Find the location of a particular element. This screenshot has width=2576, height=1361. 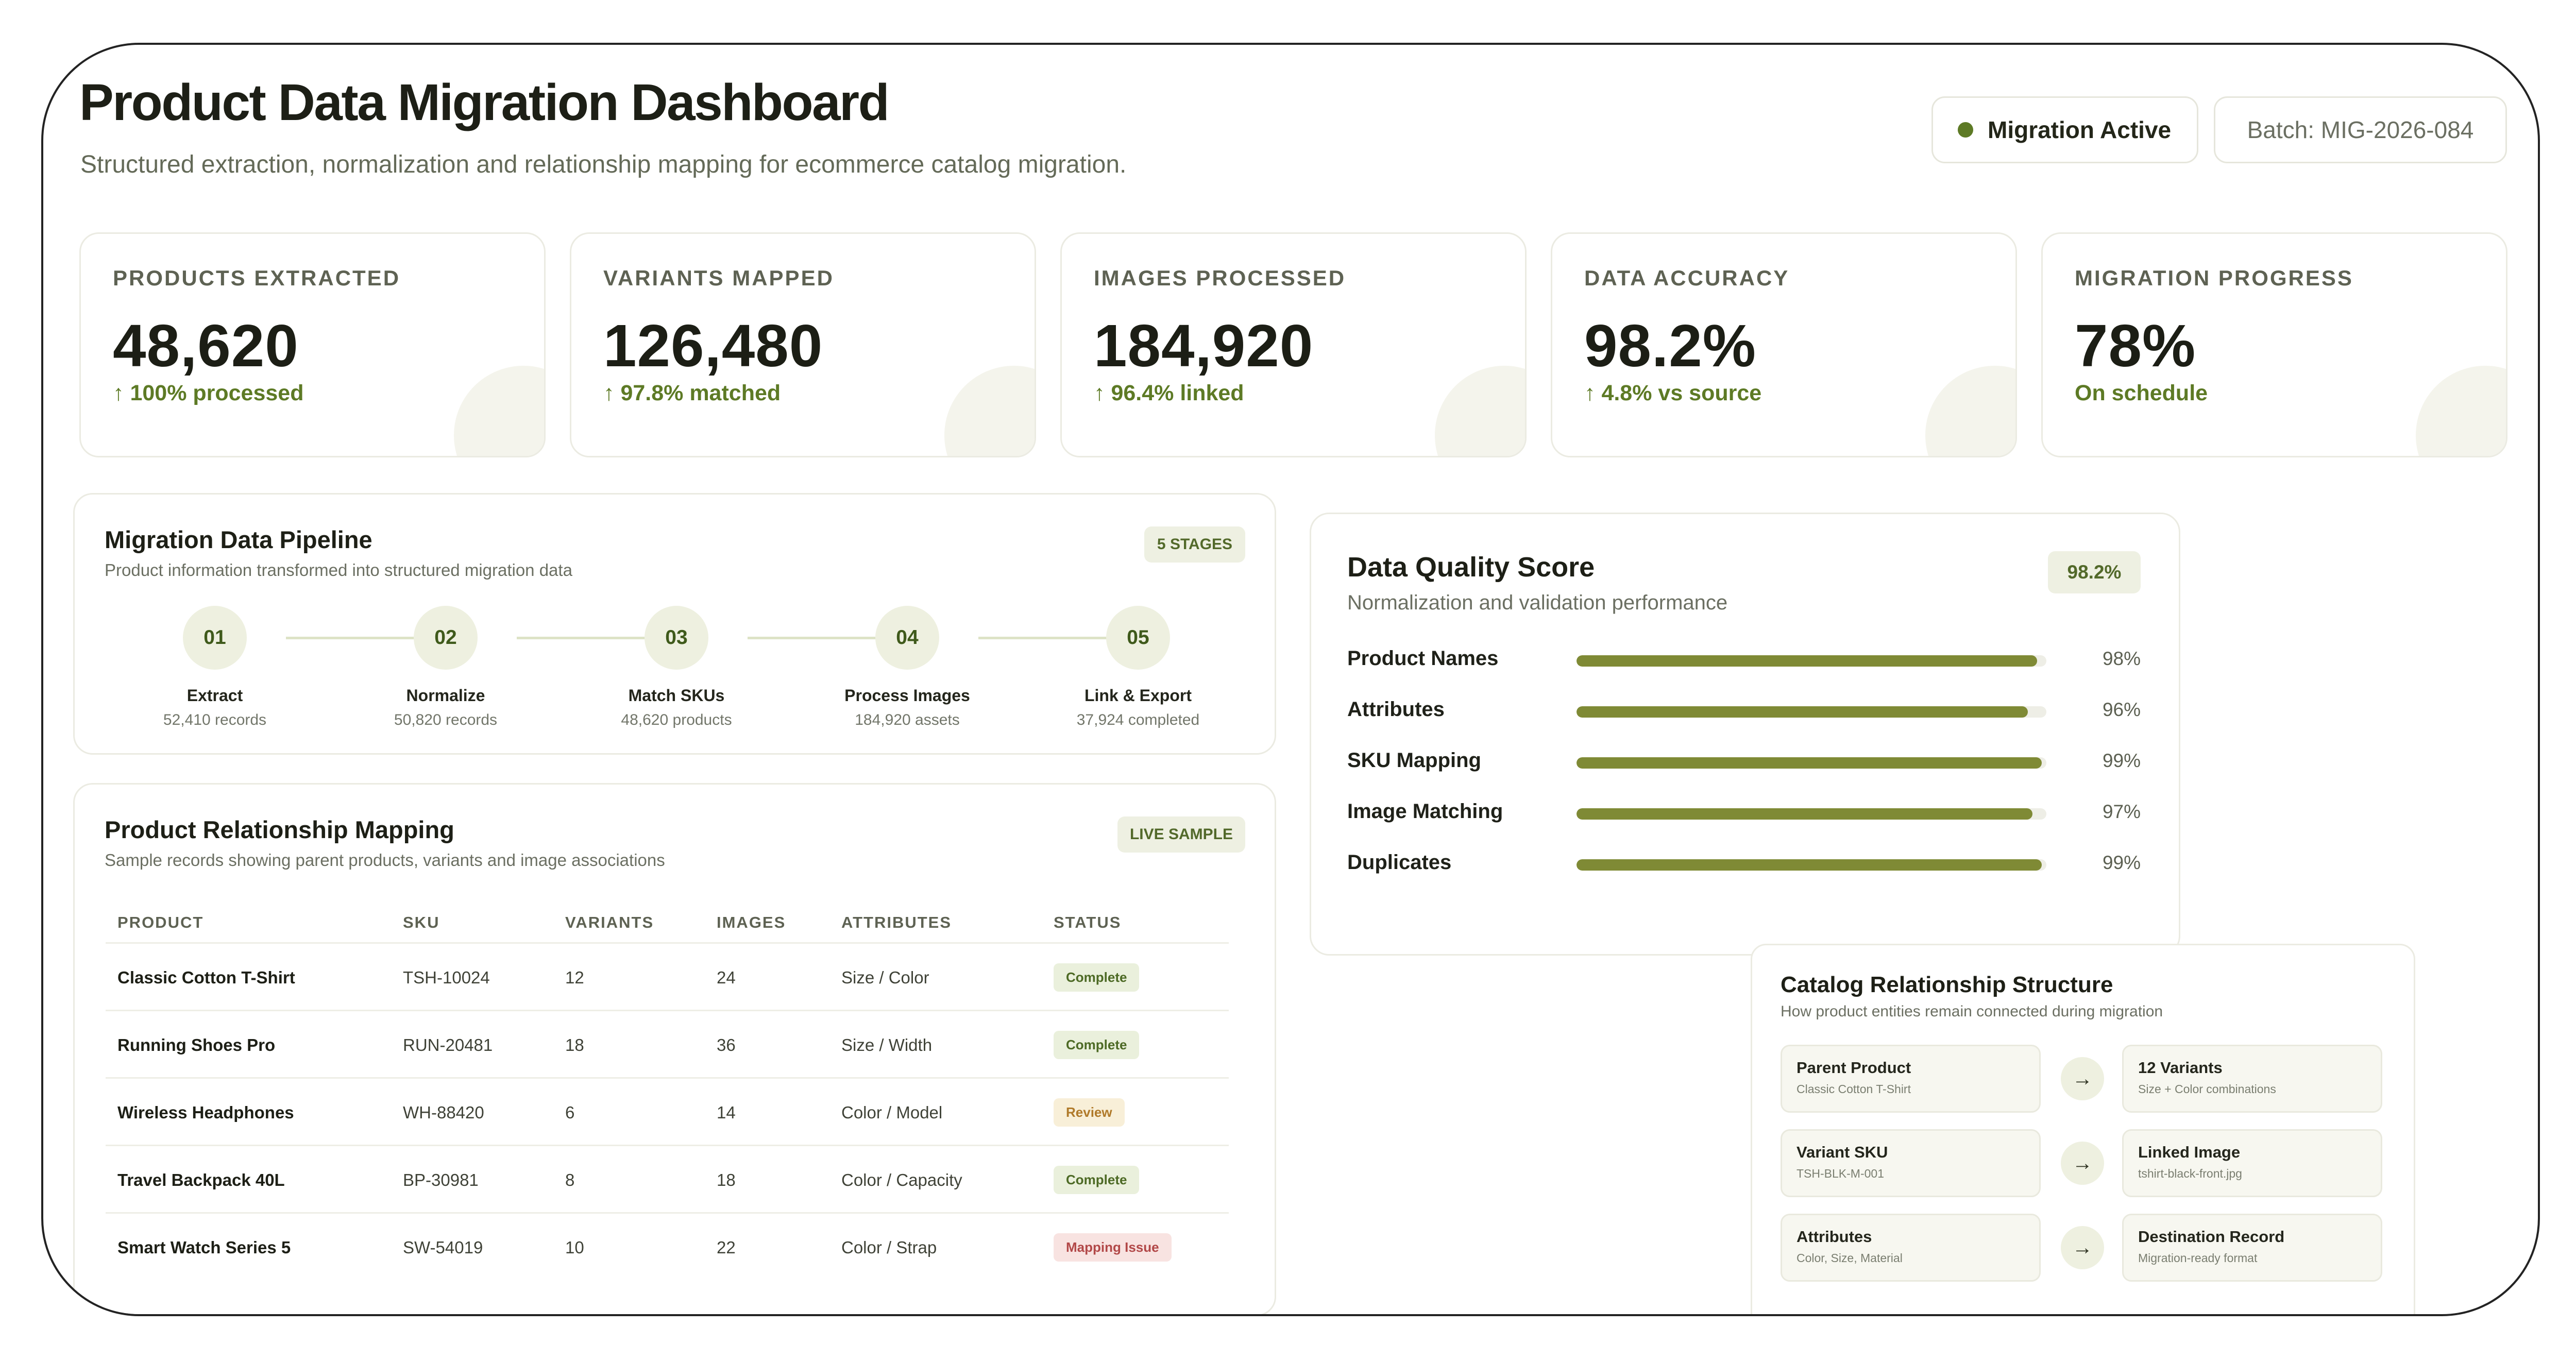

node-linked-image: Linked Image tshirt-black-front.jpg is located at coordinates (2252, 1163).